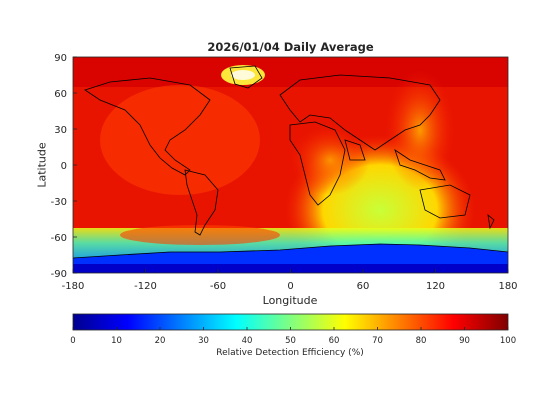 The width and height of the screenshot is (560, 420). I want to click on colorbar-ticks: 0 10 20 30 40 50 60 70 80 90 100, so click(293, 336).